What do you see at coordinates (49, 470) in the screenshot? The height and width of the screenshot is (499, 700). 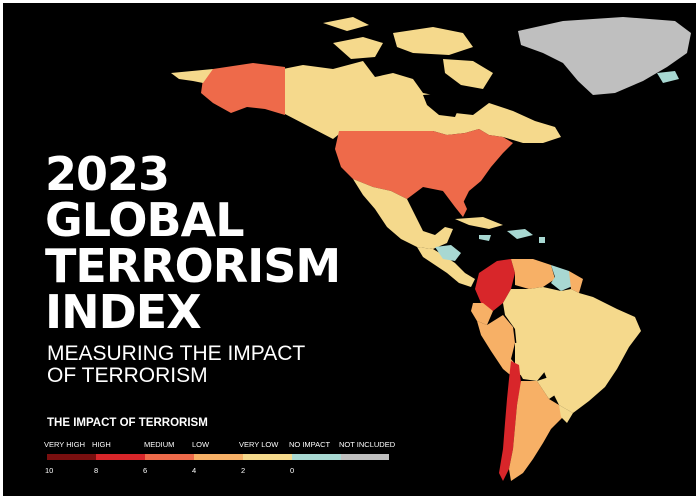 I see `legend-value: 10` at bounding box center [49, 470].